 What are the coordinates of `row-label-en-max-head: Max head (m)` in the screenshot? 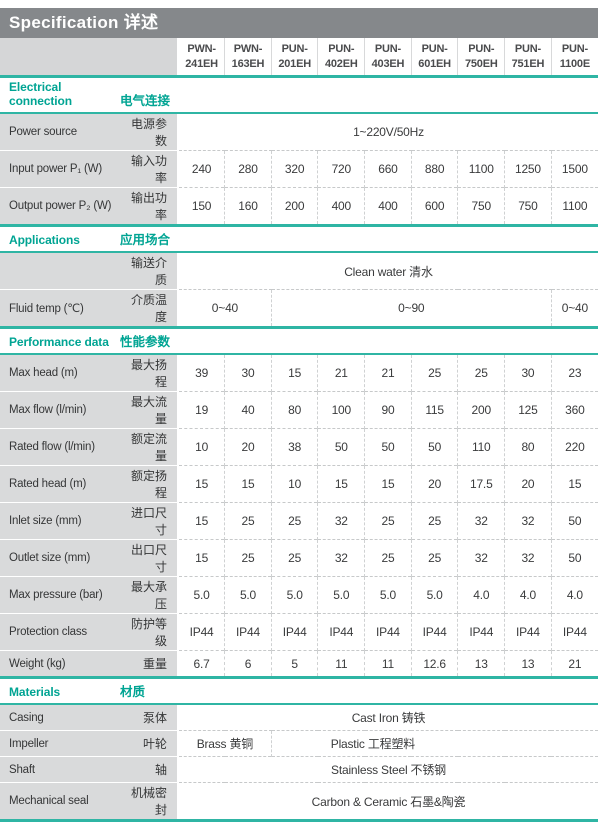 It's located at (60, 372).